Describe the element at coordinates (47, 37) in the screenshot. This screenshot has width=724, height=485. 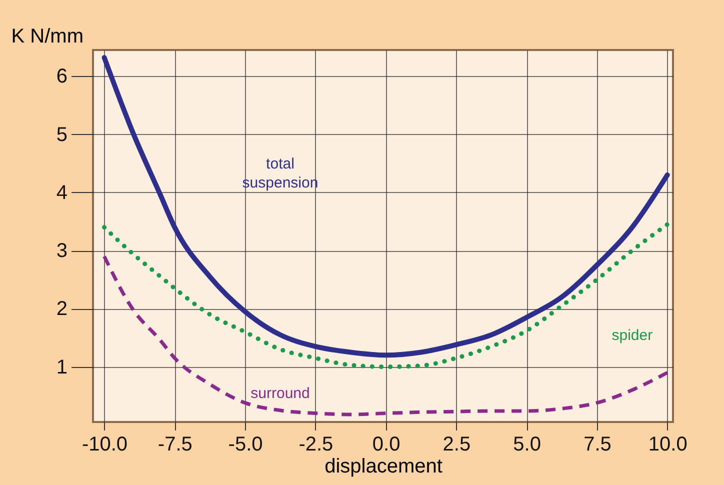
I see `y-axis-title: K N/mm` at that location.